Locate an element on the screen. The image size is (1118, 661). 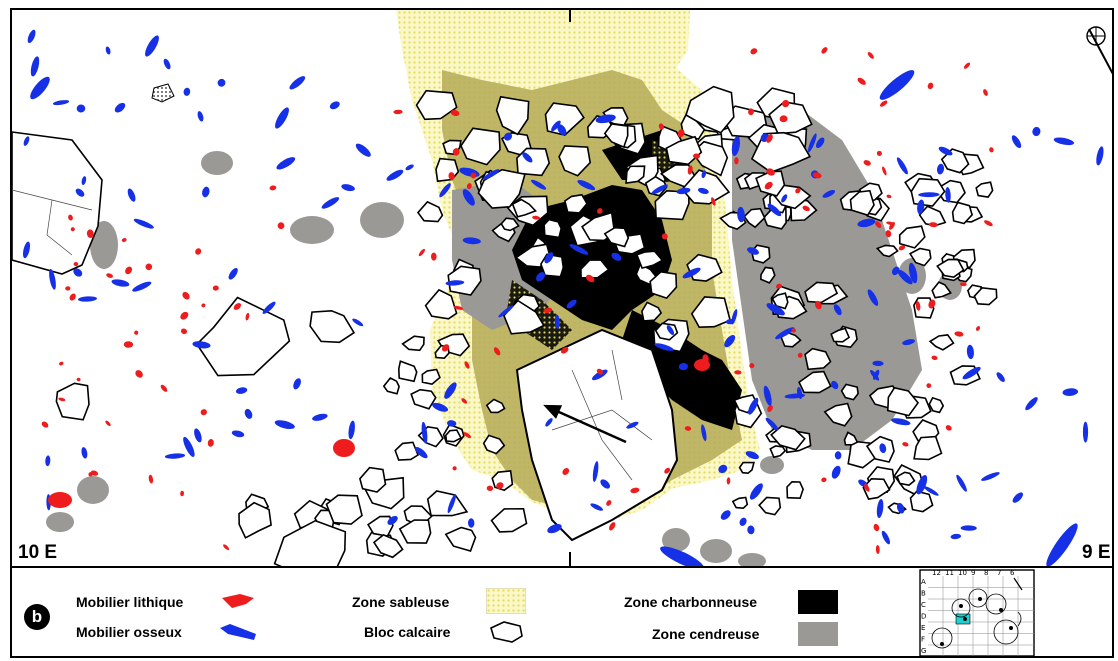
sector-label-10e: 10 E is located at coordinates (38, 552).